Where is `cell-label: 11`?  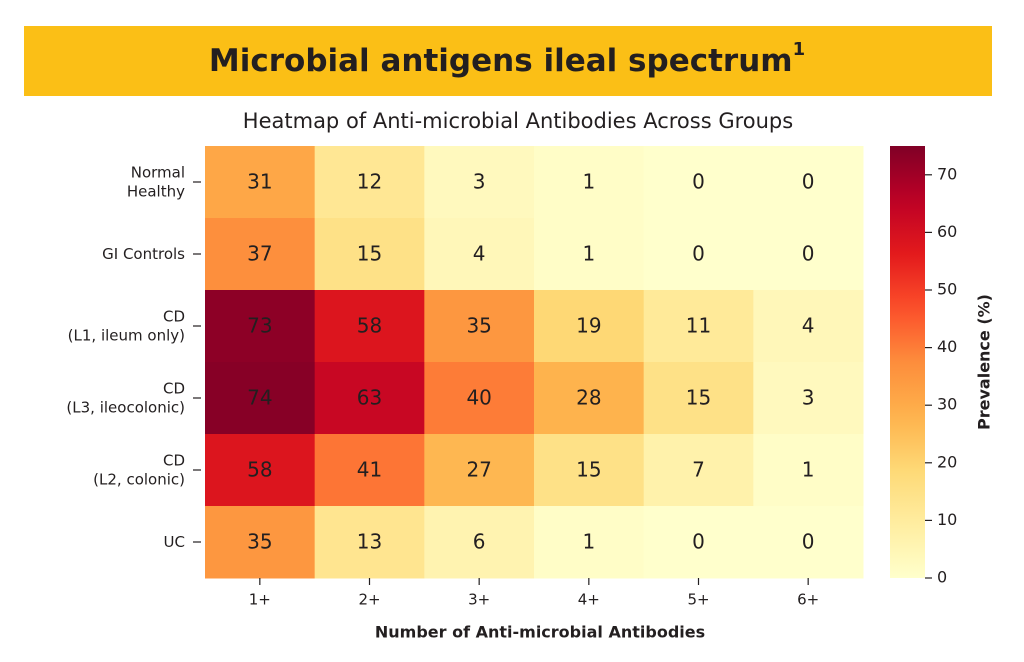
cell-label: 11 is located at coordinates (698, 326).